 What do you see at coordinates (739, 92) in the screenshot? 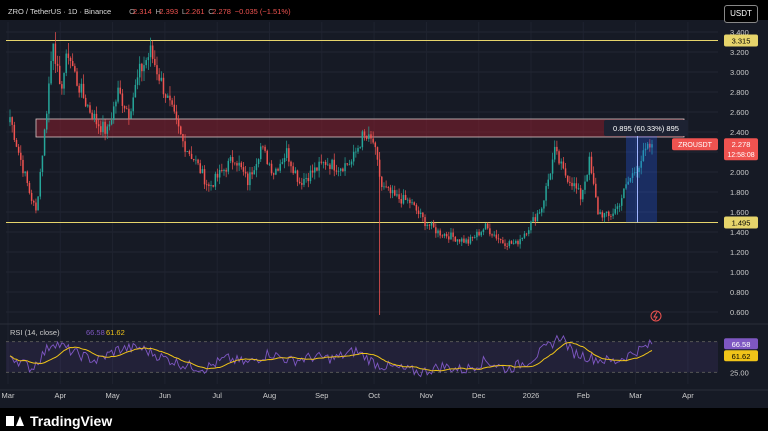
I see `price-axis-tick: 2.800` at bounding box center [739, 92].